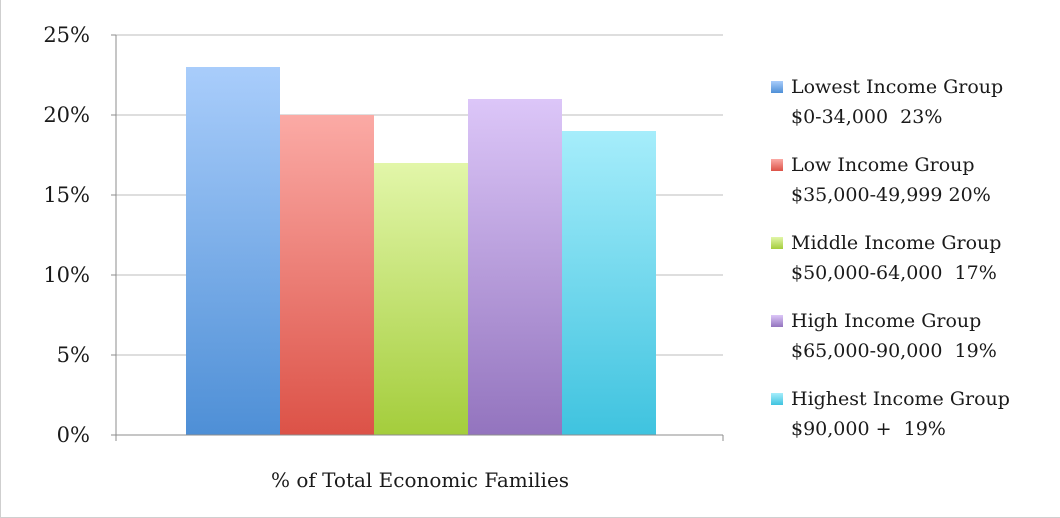 Image resolution: width=1060 pixels, height=518 pixels. I want to click on legend-label-line1: Highest Income Group, so click(900, 399).